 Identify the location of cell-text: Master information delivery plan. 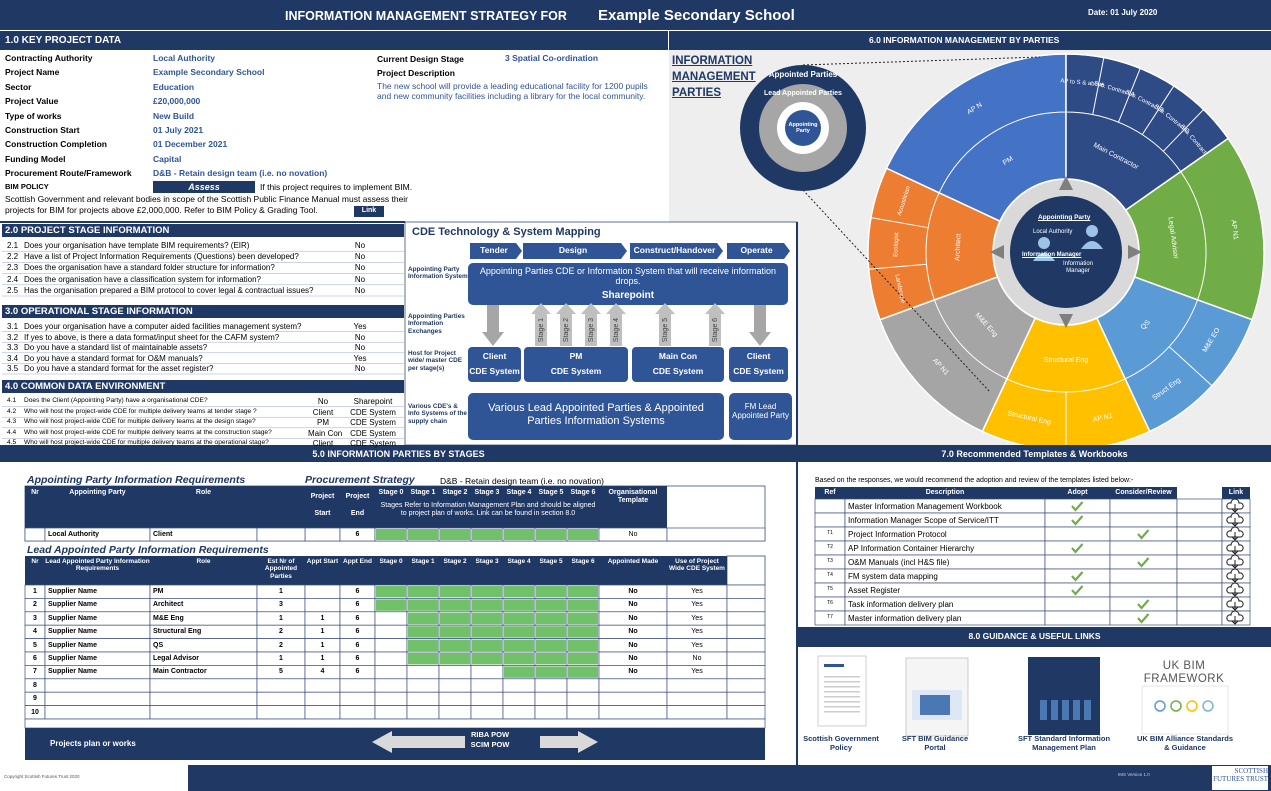
(905, 618).